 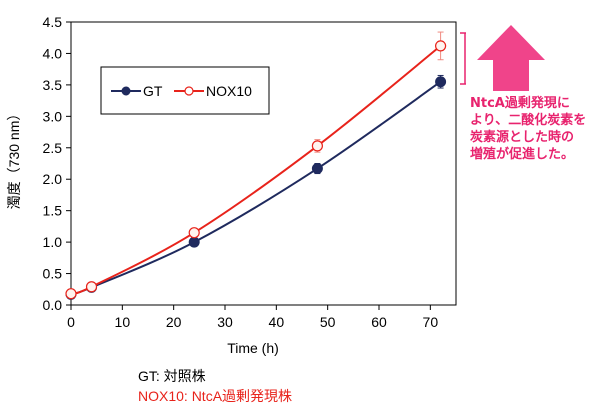 I want to click on annotation-line: 炭素源とした時の, so click(x=522, y=137).